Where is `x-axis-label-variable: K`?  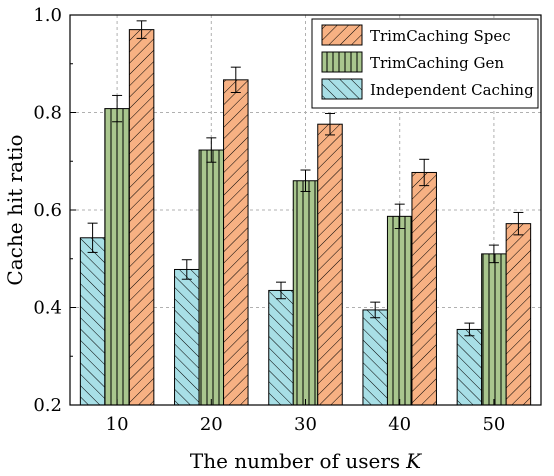
x-axis-label-variable: K is located at coordinates (413, 461).